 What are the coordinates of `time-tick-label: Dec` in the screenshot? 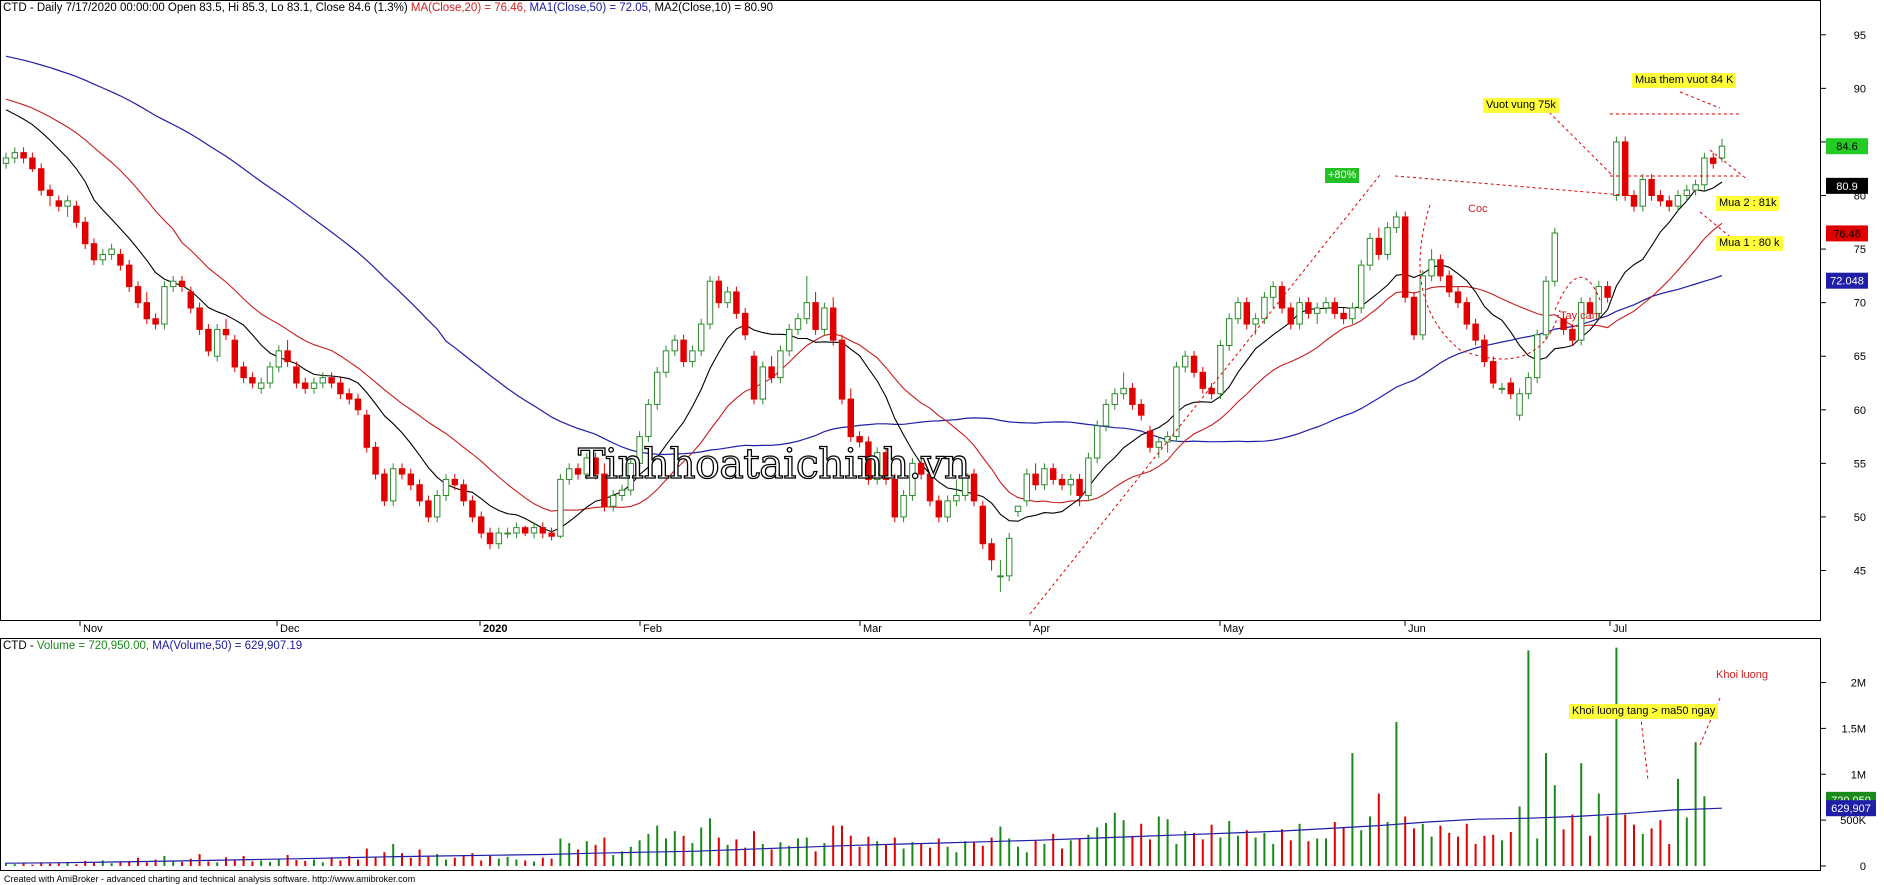 It's located at (290, 629).